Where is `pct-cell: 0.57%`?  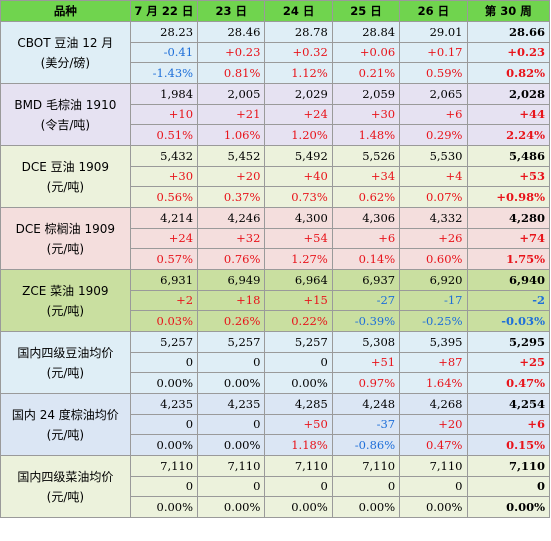
pct-cell: 0.57% is located at coordinates (164, 259).